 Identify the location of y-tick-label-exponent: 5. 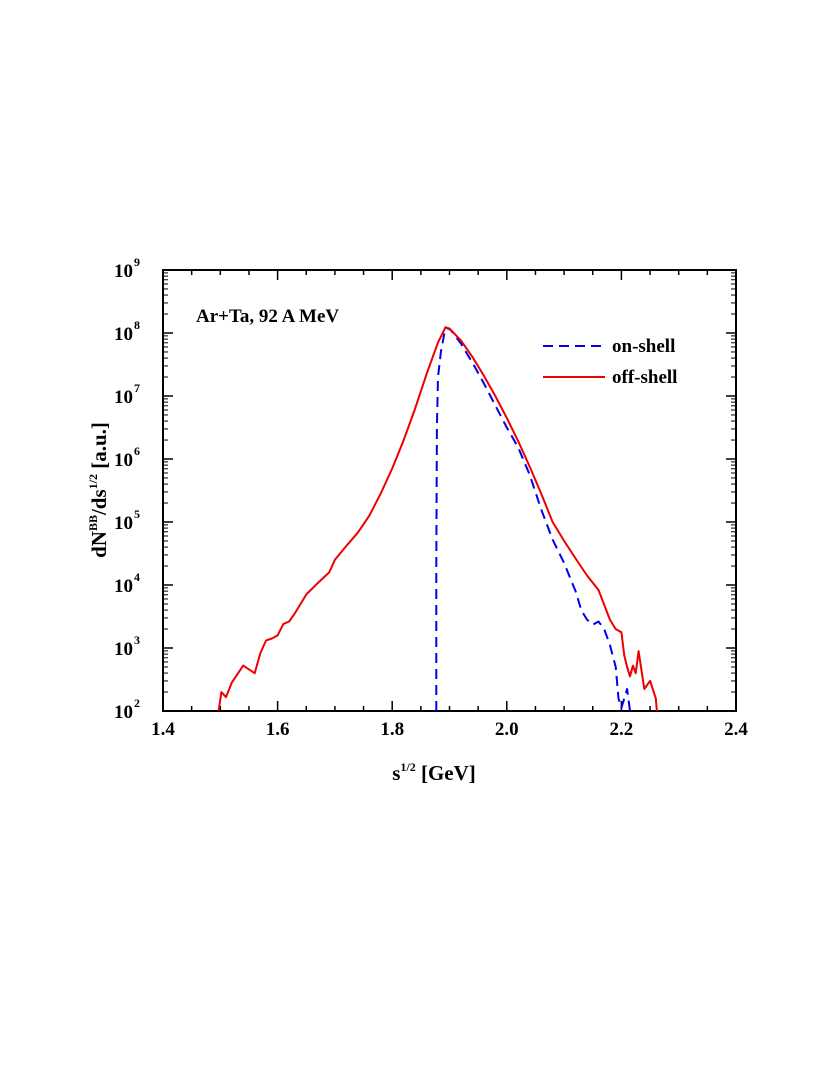
(137, 514).